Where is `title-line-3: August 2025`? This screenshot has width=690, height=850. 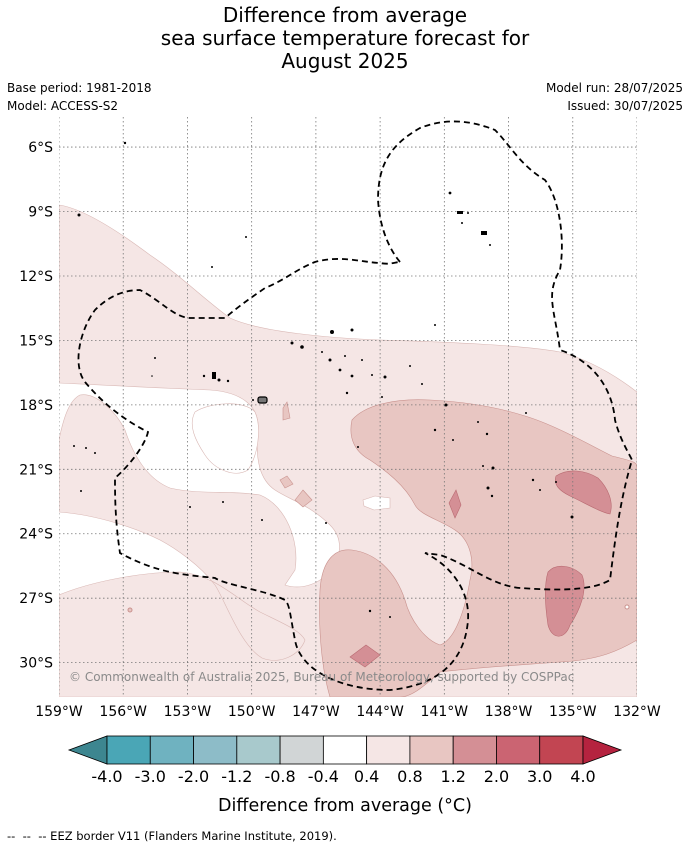
title-line-3: August 2025 is located at coordinates (345, 61).